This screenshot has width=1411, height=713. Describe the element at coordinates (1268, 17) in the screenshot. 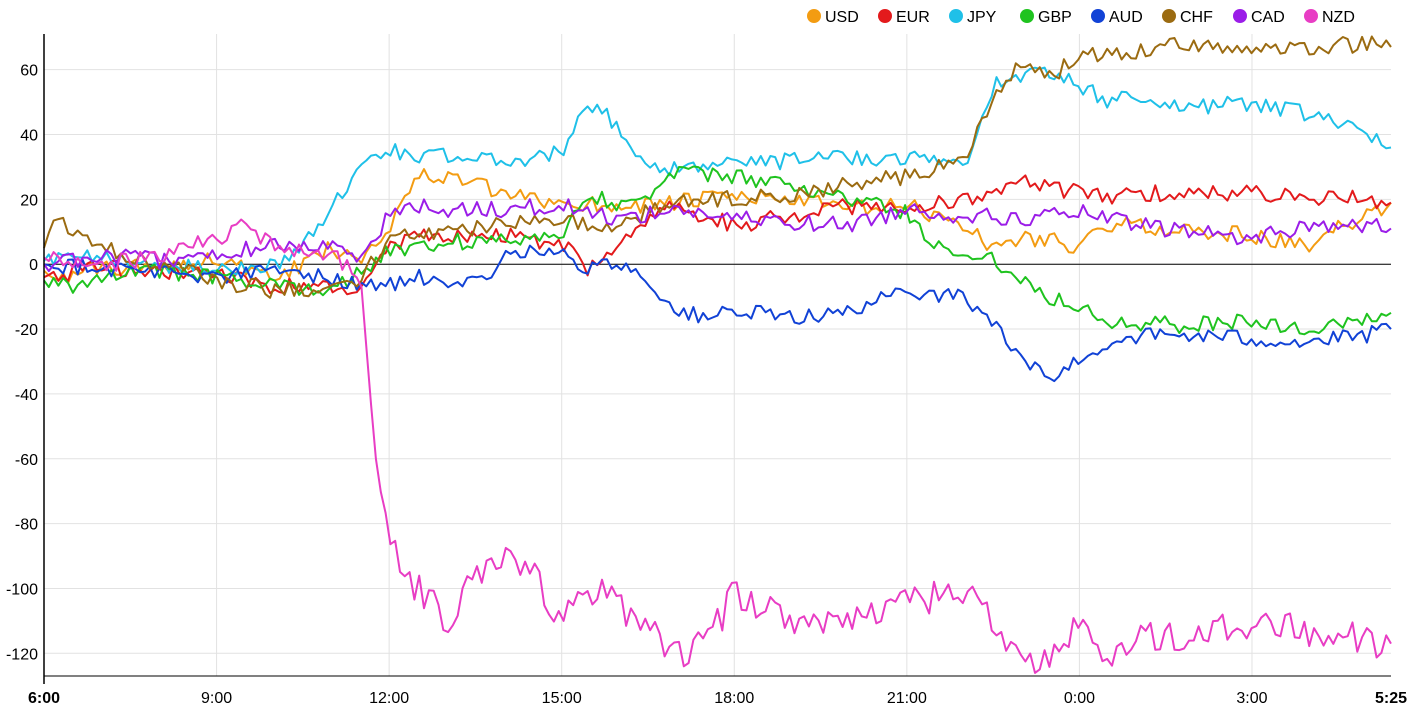

I see `legend-label: CAD` at that location.